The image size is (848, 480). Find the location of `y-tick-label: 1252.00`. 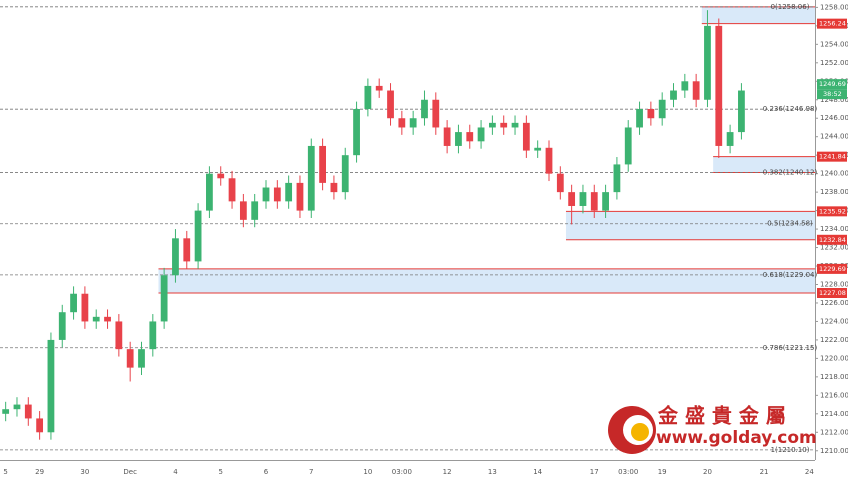

y-tick-label: 1252.00 is located at coordinates (834, 63).